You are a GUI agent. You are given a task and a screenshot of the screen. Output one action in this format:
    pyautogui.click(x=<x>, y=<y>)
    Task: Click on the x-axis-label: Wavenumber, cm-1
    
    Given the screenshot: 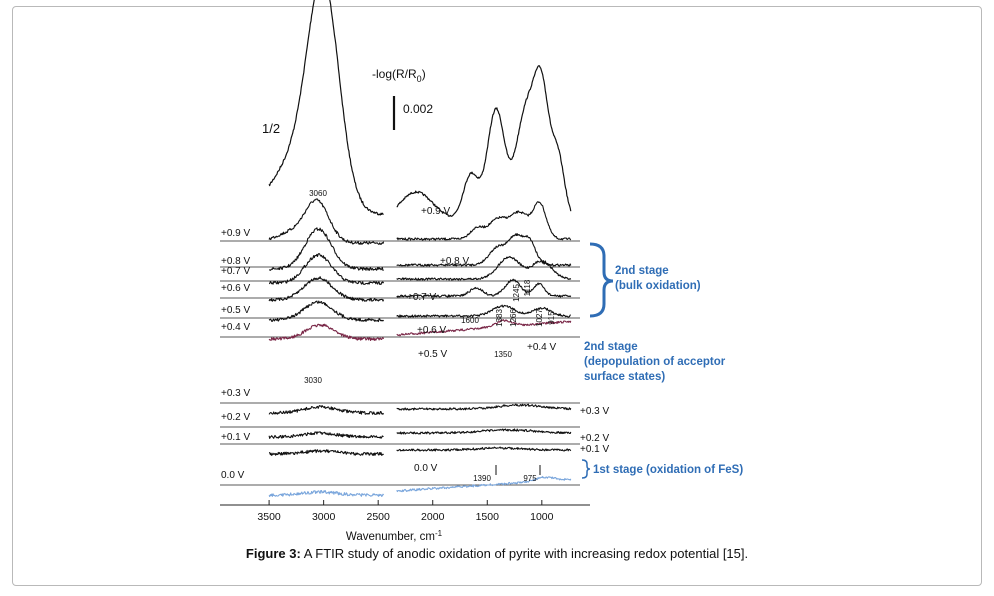 What is the action you would take?
    pyautogui.click(x=394, y=536)
    